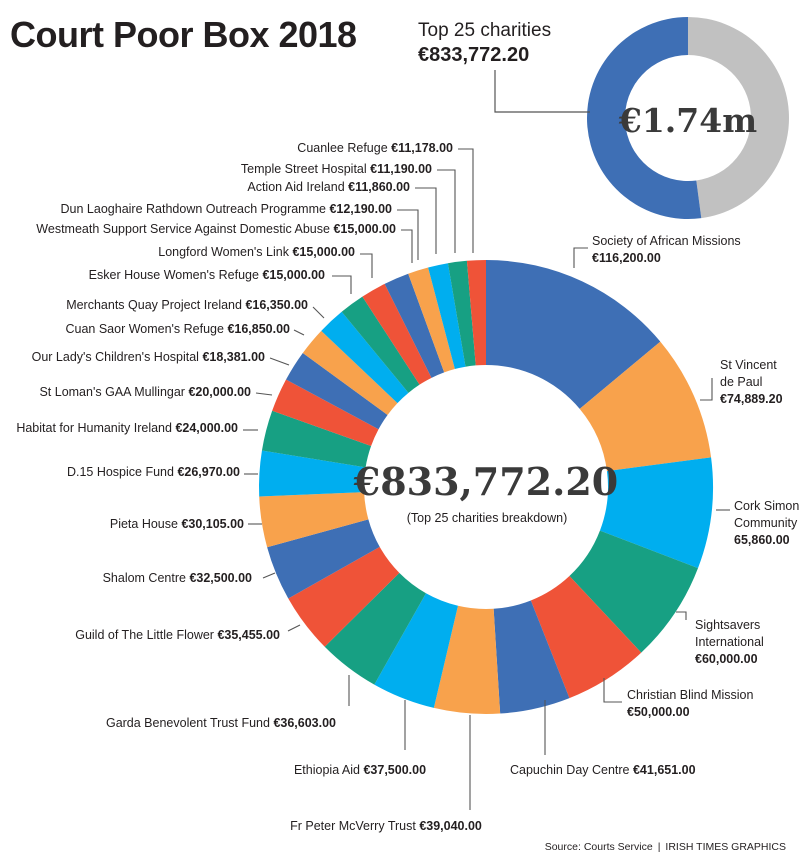 This screenshot has width=800, height=865. I want to click on small-donut, so click(687, 118).